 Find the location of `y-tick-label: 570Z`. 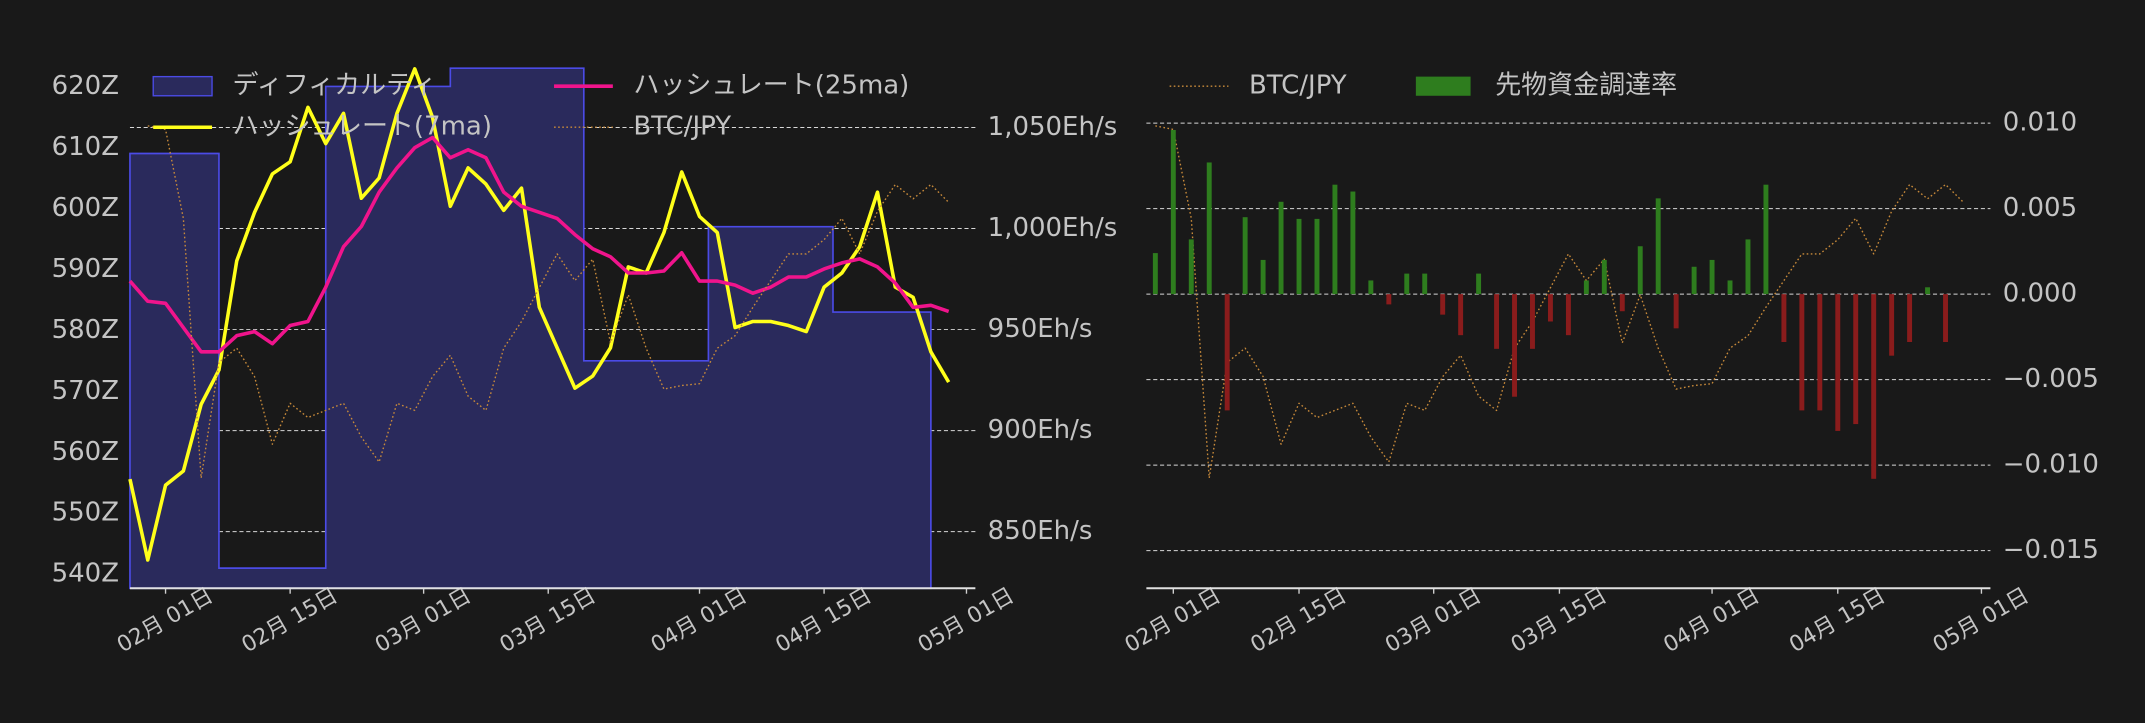

y-tick-label: 570Z is located at coordinates (85, 391).